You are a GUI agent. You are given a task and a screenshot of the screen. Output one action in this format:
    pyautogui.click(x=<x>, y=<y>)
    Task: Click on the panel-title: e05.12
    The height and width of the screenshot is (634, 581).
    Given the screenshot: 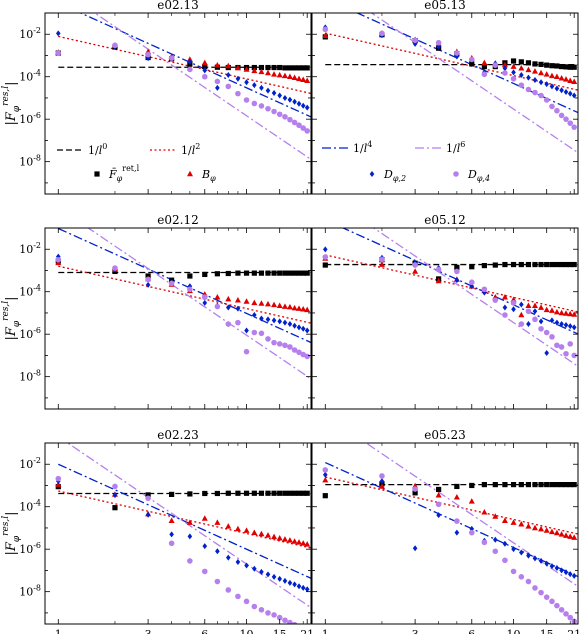 What is the action you would take?
    pyautogui.click(x=444, y=220)
    